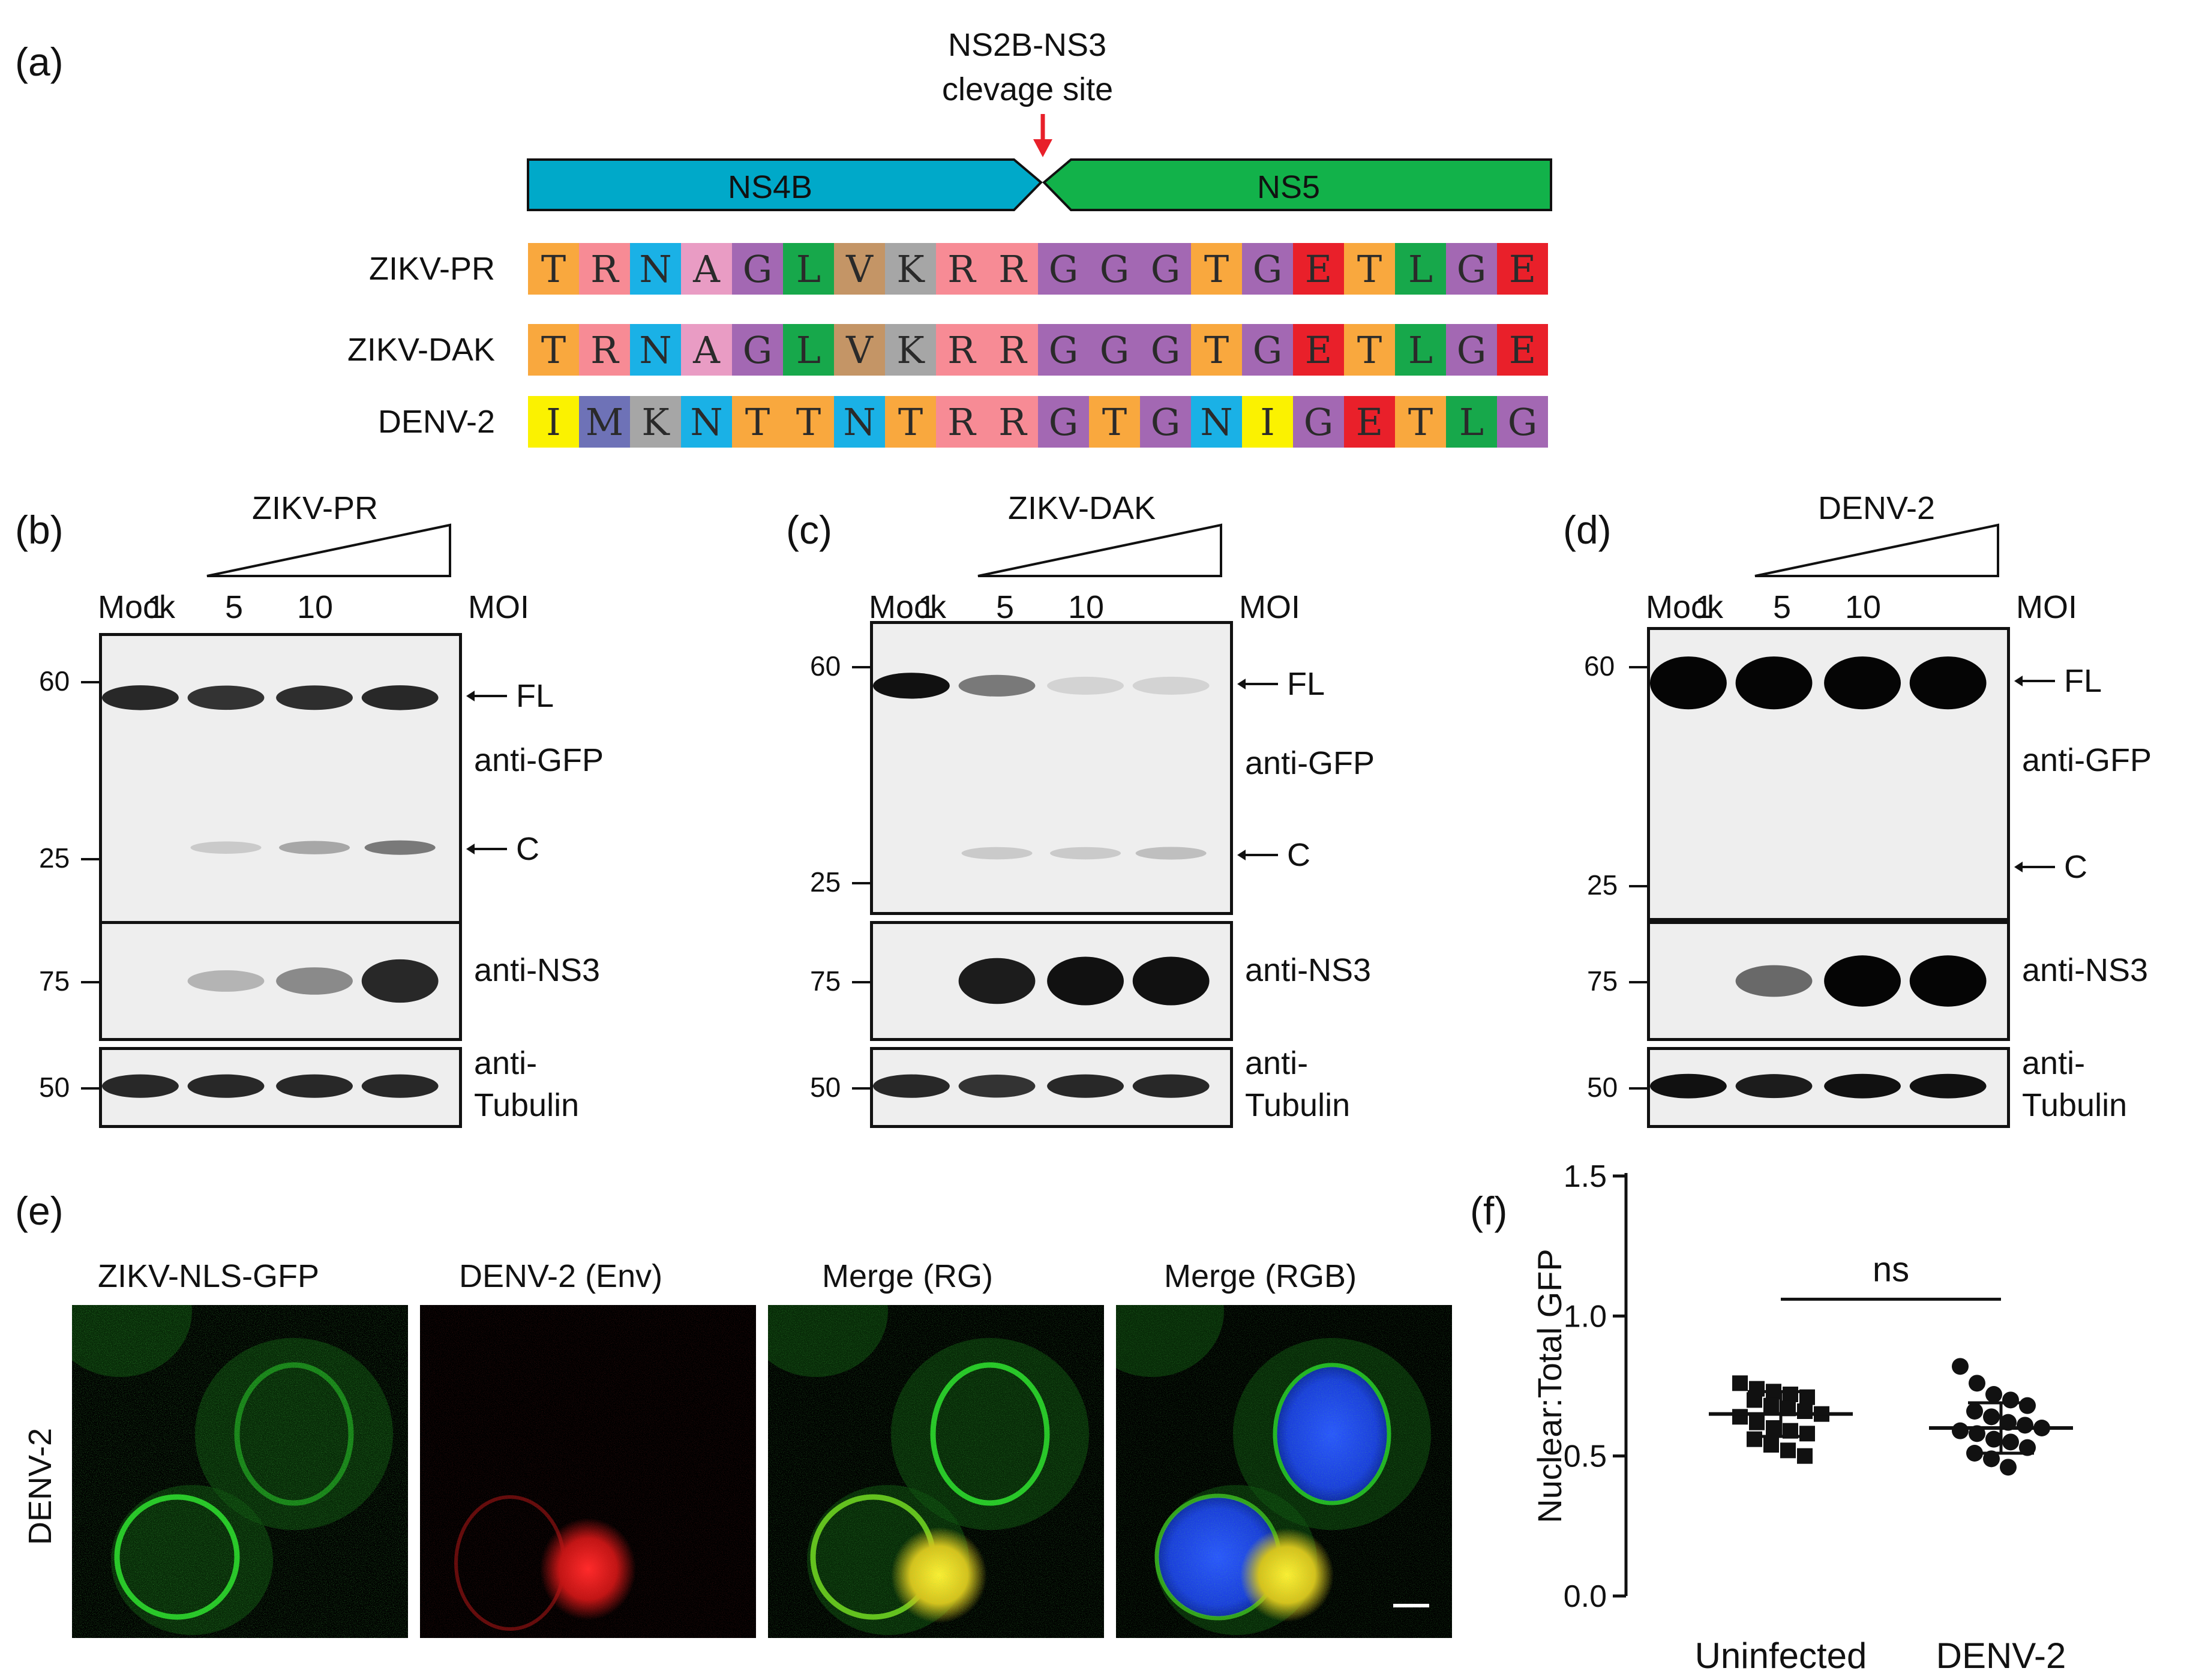  What do you see at coordinates (2083, 681) in the screenshot?
I see `fl-label: FL` at bounding box center [2083, 681].